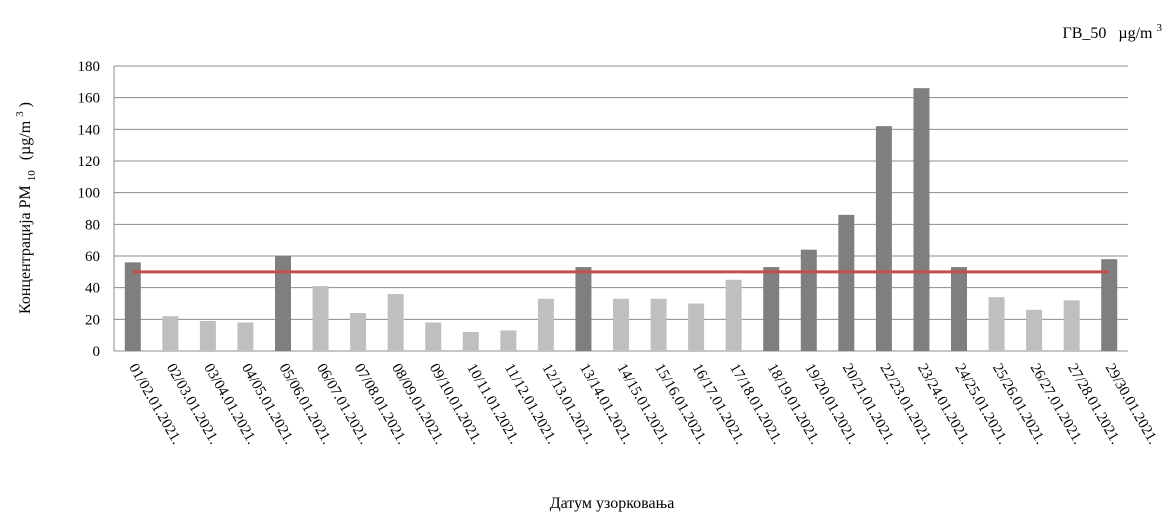 This screenshot has height=518, width=1170. Describe the element at coordinates (25, 249) in the screenshot. I see `y-axis-title-prefix: Концентрација PM` at that location.